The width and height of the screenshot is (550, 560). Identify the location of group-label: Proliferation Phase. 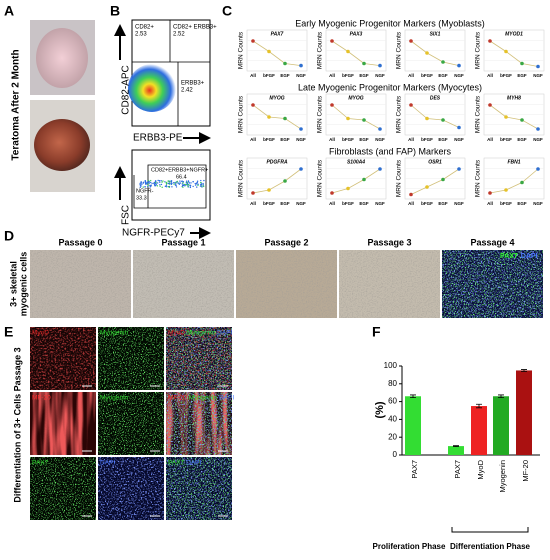
(409, 546).